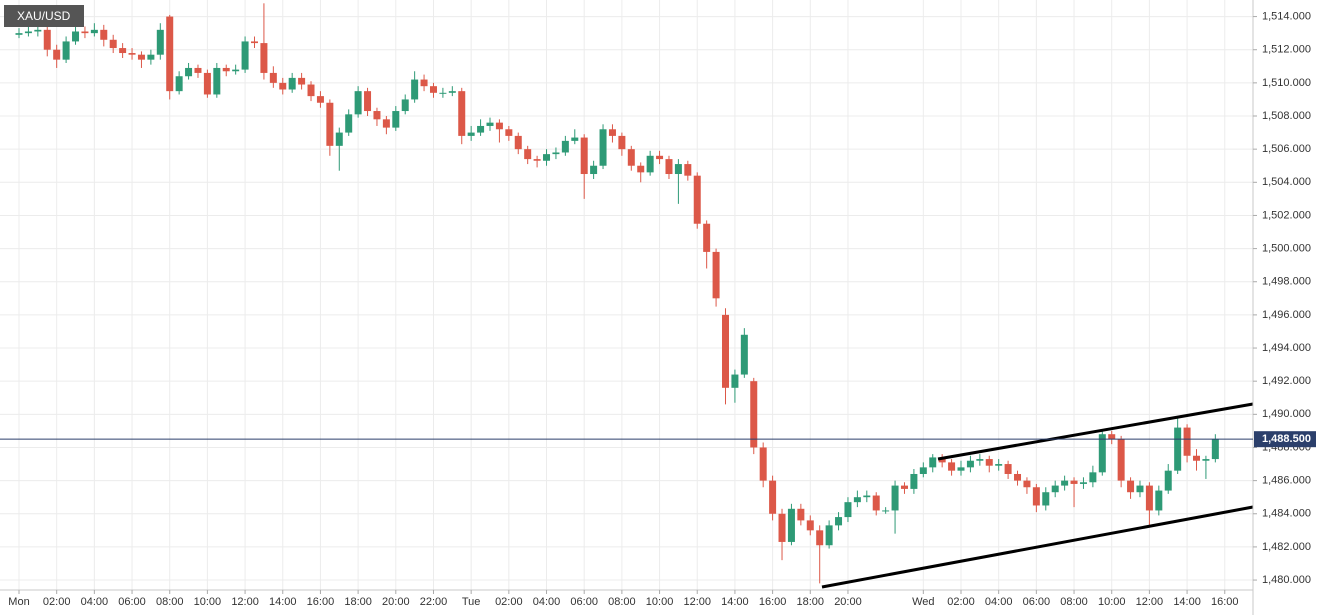 The height and width of the screenshot is (615, 1331). Describe the element at coordinates (1286, 580) in the screenshot. I see `y-tick-label: 1,480.000` at that location.